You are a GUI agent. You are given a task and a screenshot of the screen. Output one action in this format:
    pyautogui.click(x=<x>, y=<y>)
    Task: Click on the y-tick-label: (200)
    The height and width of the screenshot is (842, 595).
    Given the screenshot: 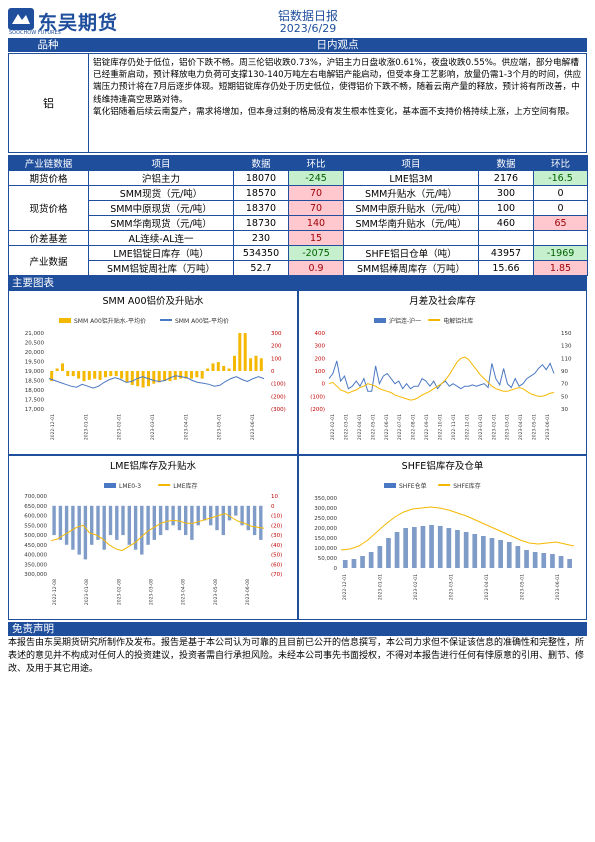 What is the action you would take?
    pyautogui.click(x=317, y=410)
    